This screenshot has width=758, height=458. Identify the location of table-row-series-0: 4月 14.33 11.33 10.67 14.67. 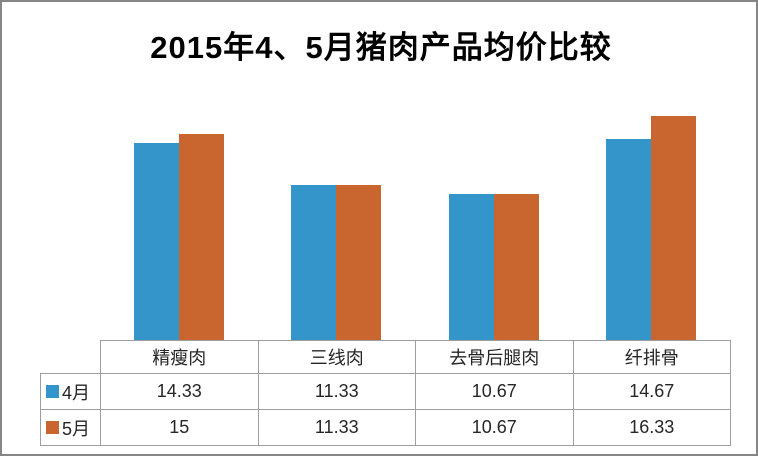
(385, 391).